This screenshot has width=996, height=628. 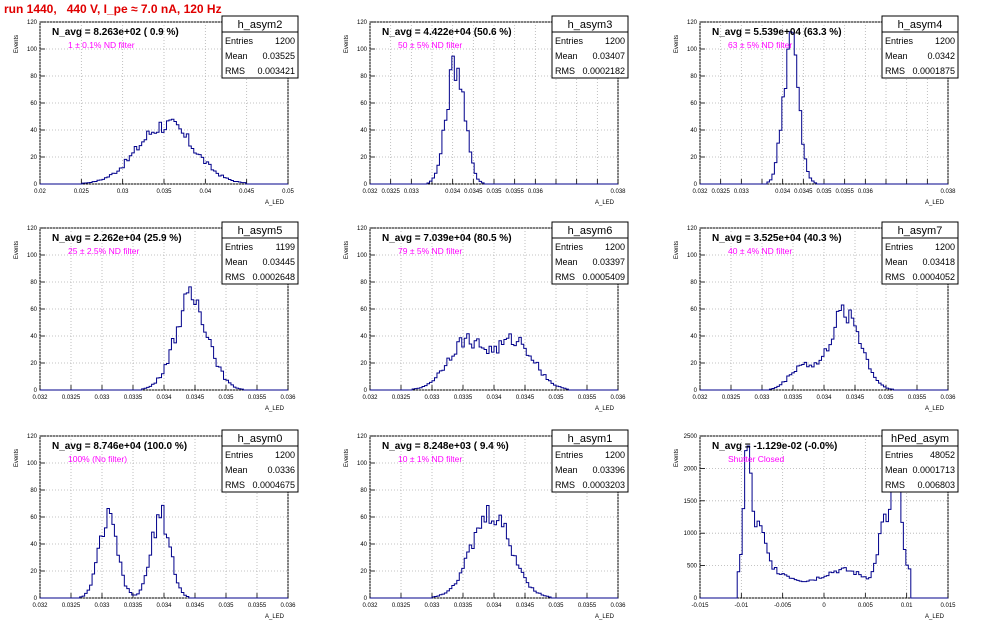 I want to click on y-tick-label: 0, so click(x=36, y=185).